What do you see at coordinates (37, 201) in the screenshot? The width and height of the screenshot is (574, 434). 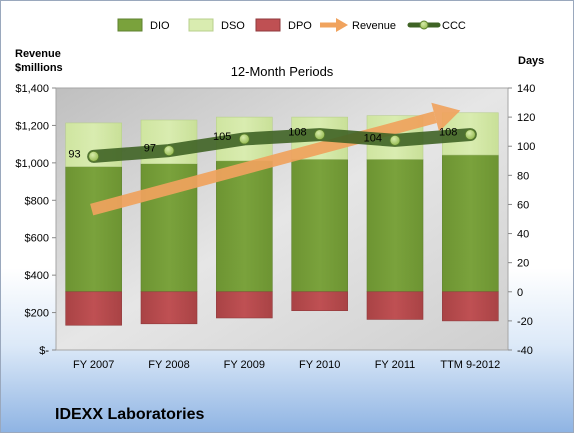 I see `left-axis-tick-label: $800` at bounding box center [37, 201].